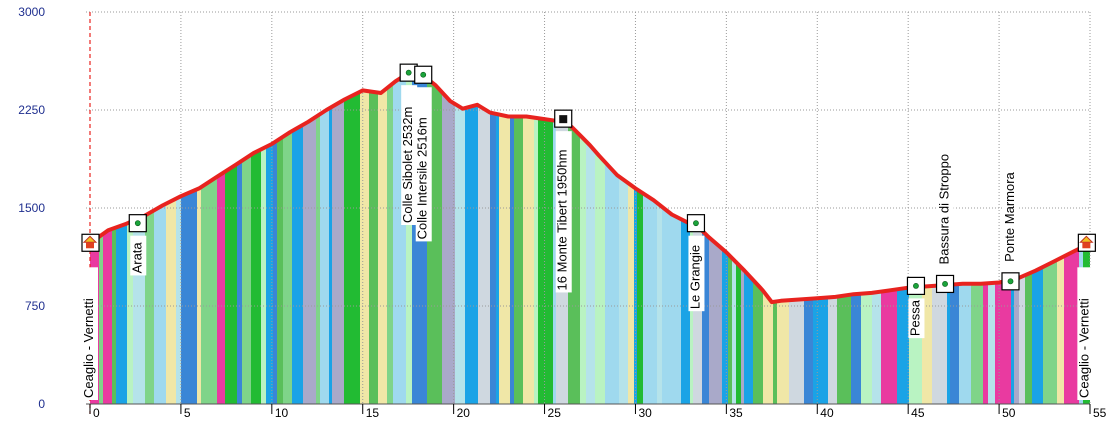 This screenshot has height=439, width=1118. Describe the element at coordinates (31, 208) in the screenshot. I see `y-tick-label: 1500` at that location.